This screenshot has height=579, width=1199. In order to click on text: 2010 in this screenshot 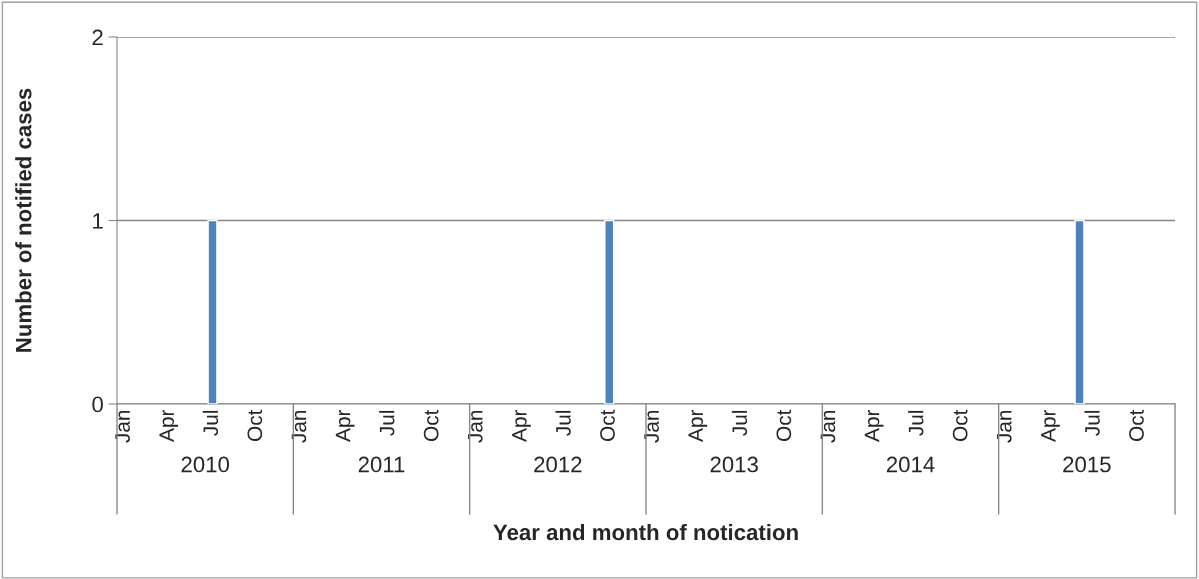, I will do `click(205, 464)`.